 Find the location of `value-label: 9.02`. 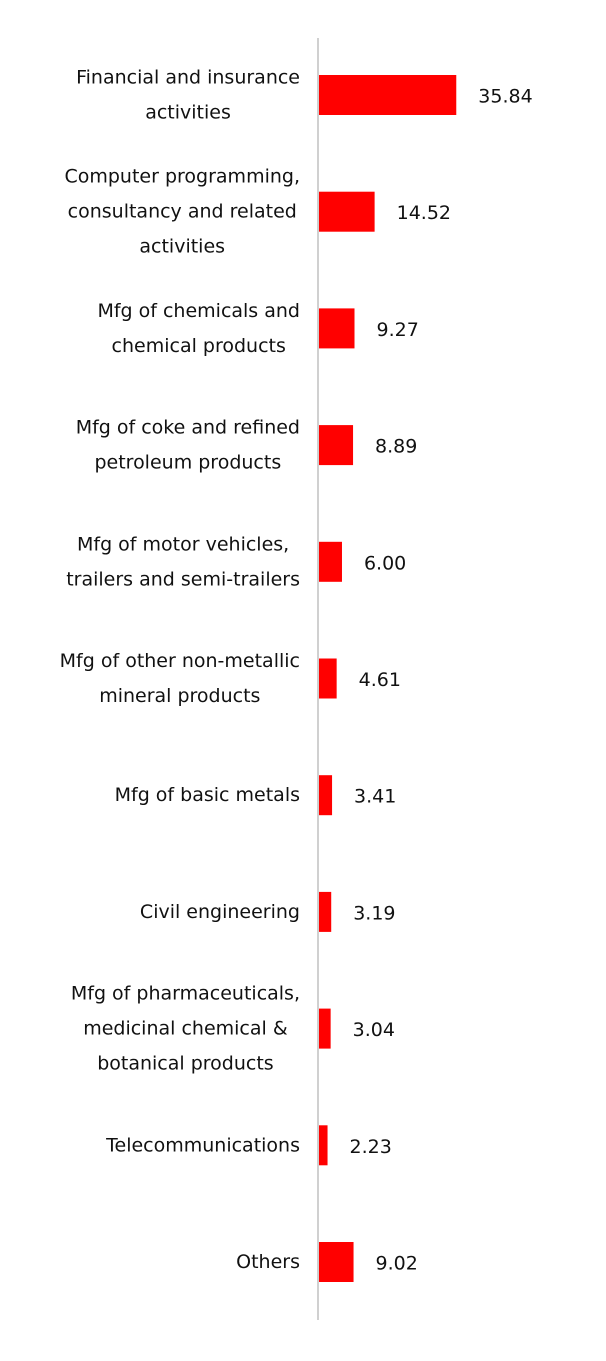

value-label: 9.02 is located at coordinates (397, 1264).